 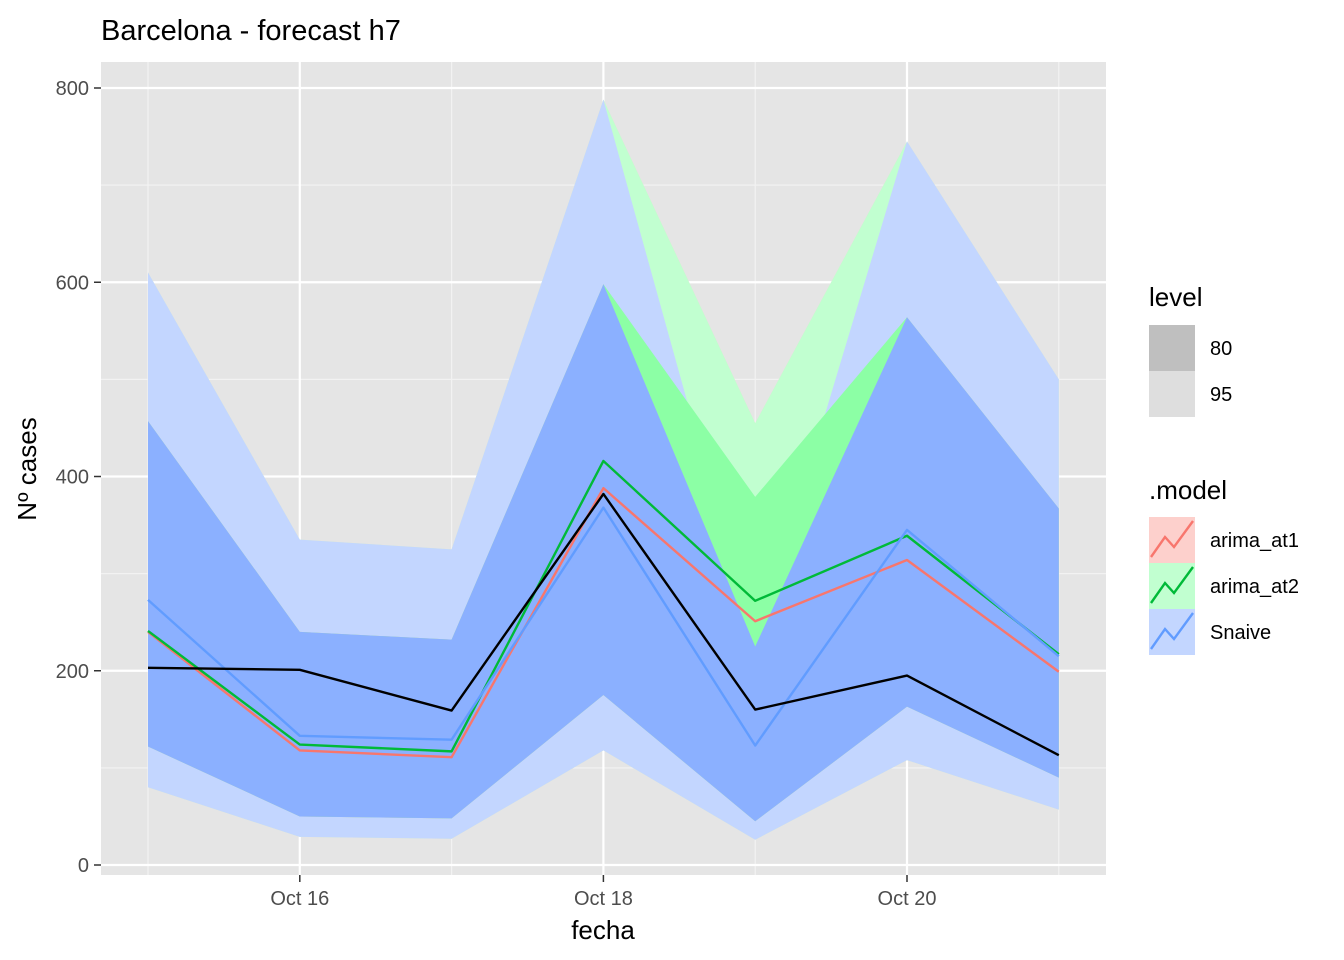 I want to click on x-tick-label: Oct 20, so click(x=907, y=899).